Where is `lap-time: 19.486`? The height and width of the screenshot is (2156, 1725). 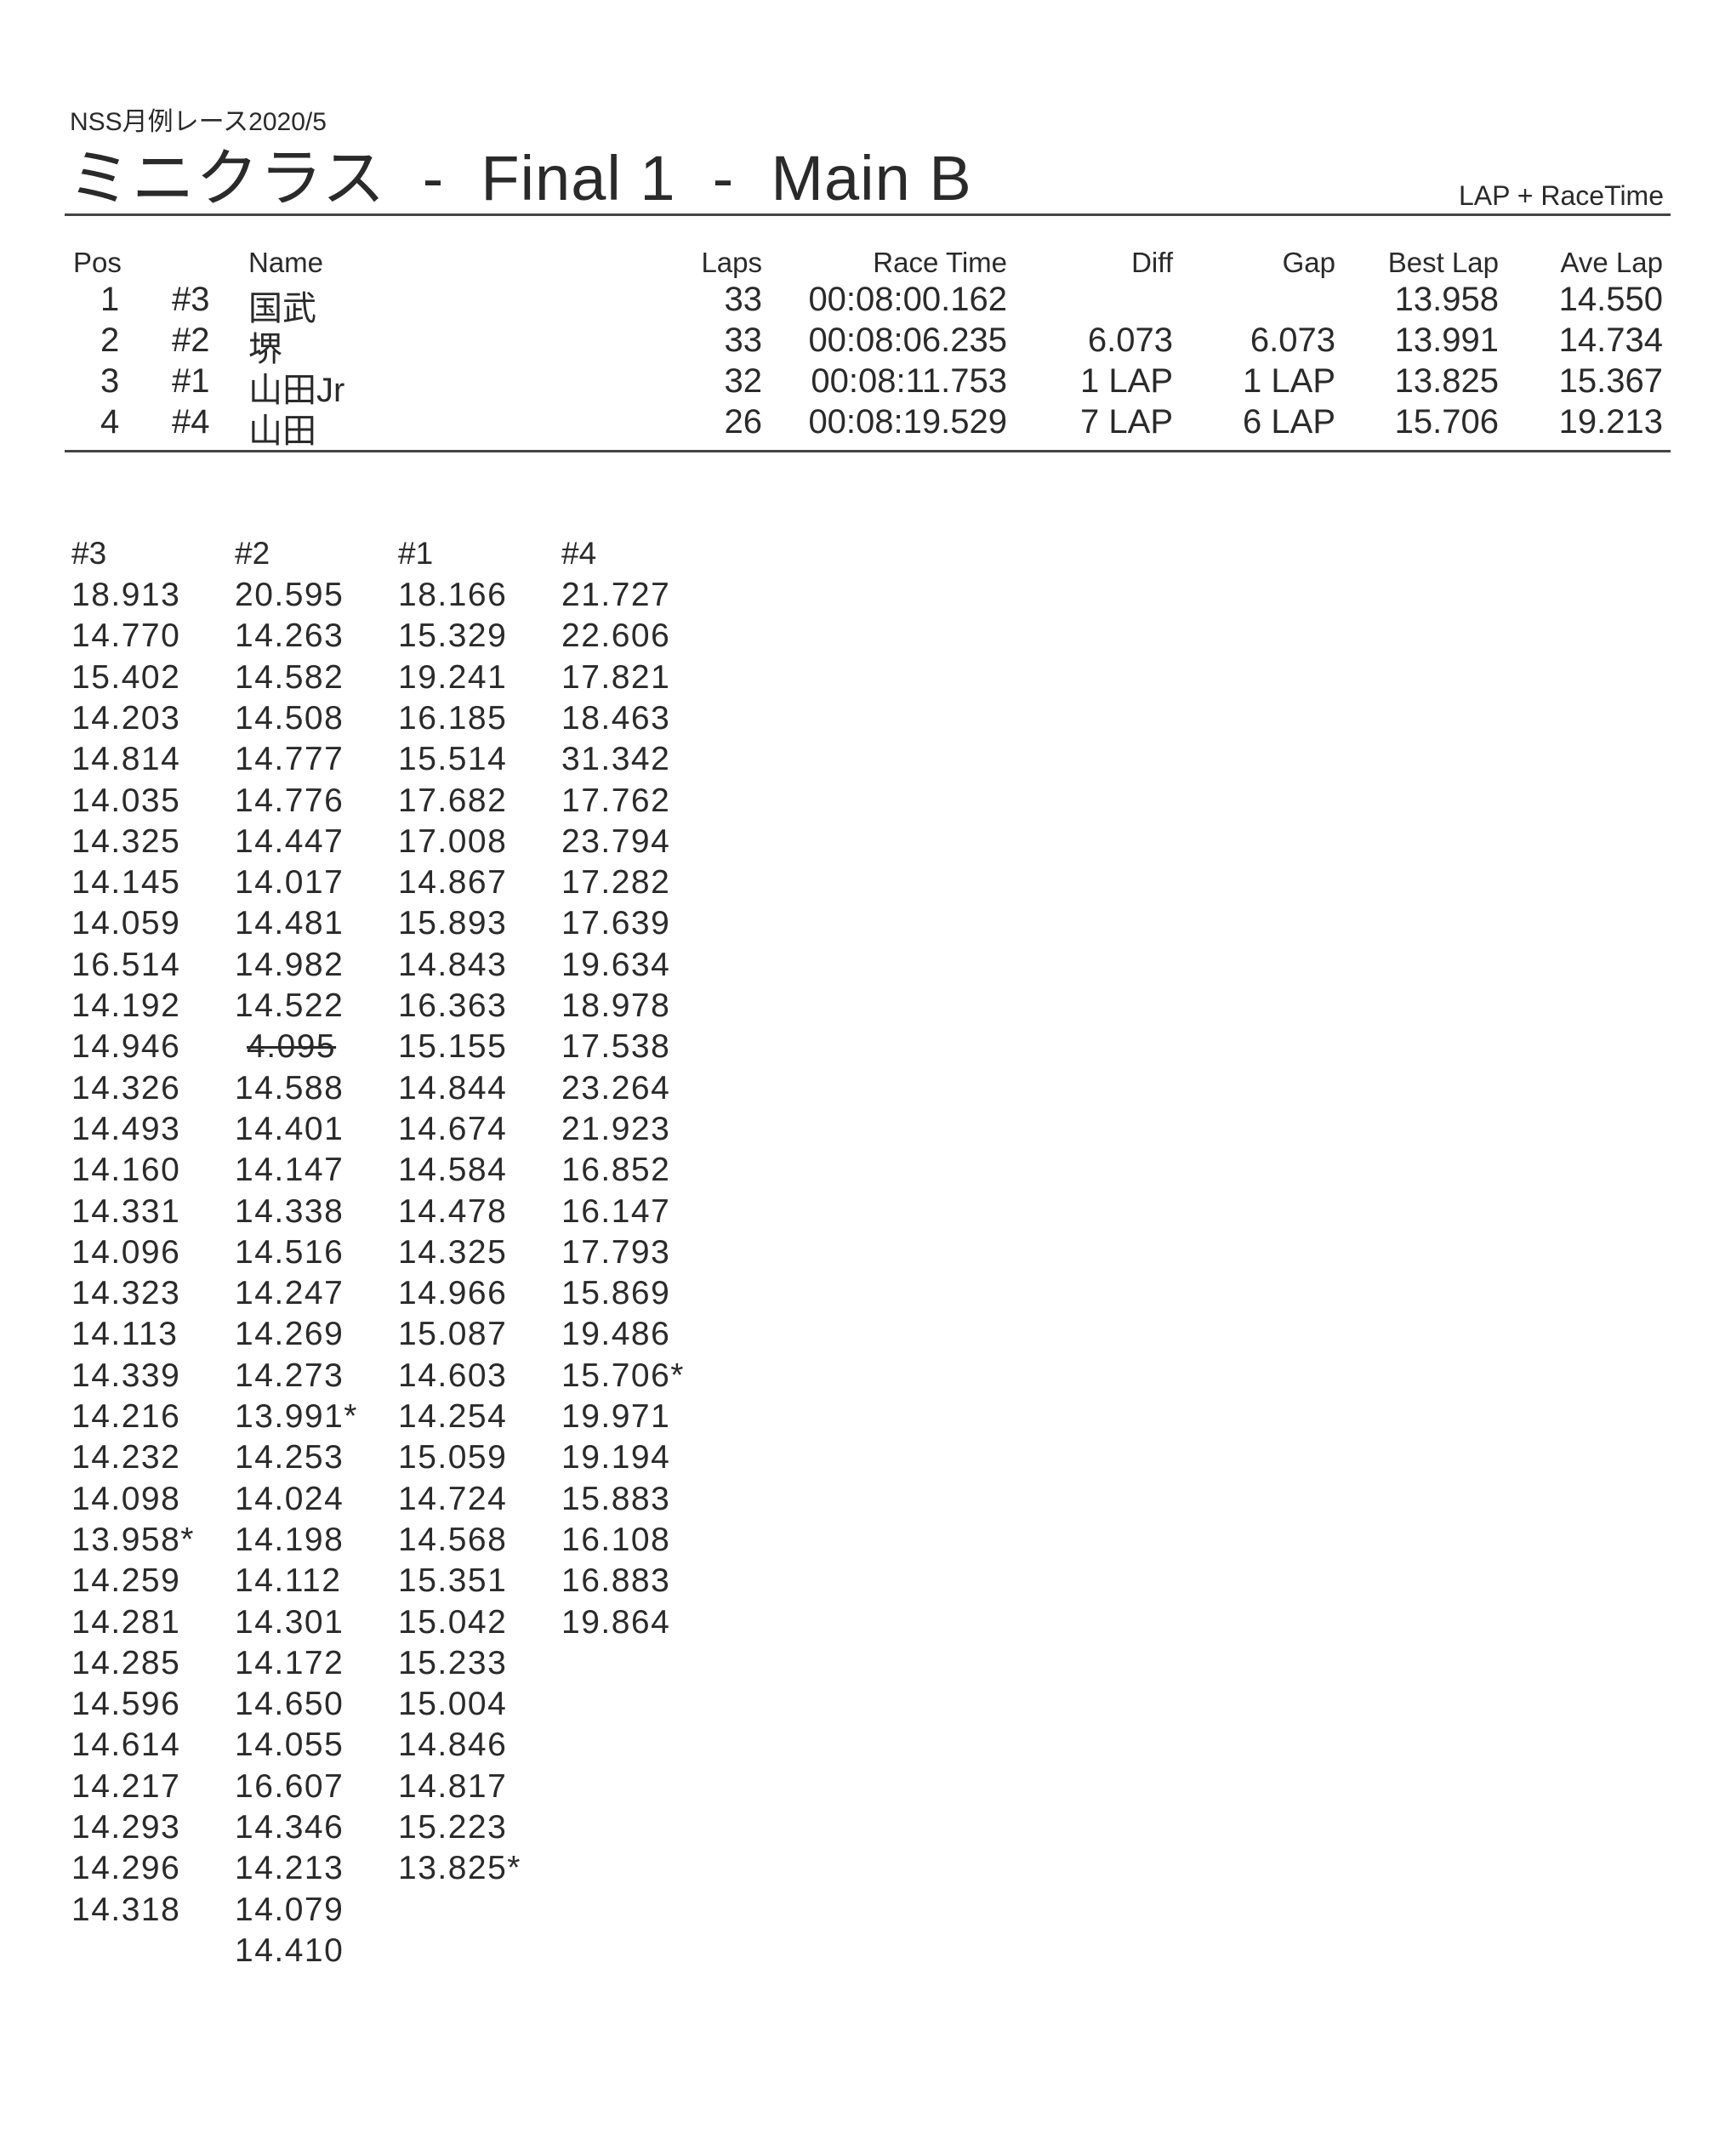
lap-time: 19.486 is located at coordinates (616, 1335).